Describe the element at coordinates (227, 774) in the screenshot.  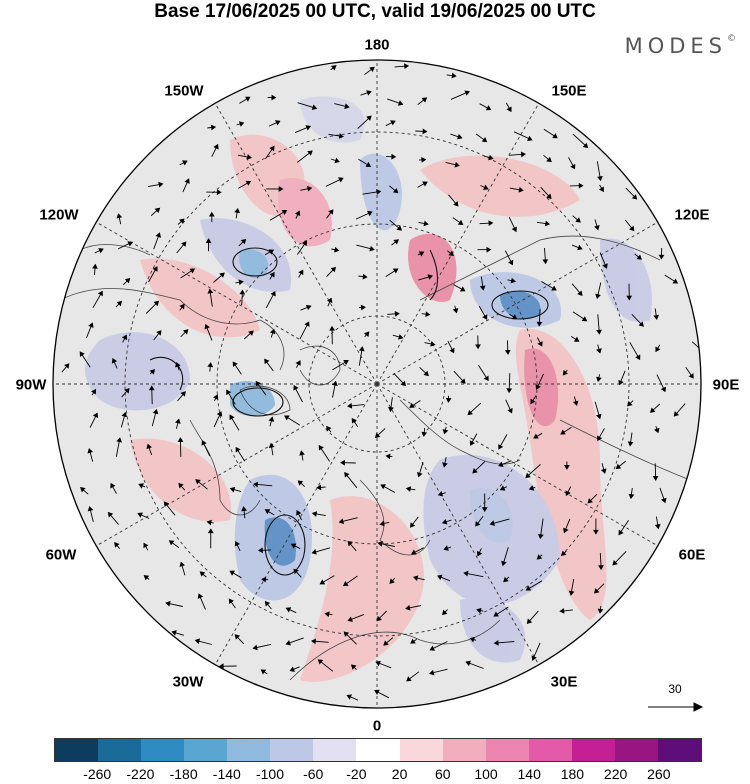
I see `colorbar-tick-label: -140` at that location.